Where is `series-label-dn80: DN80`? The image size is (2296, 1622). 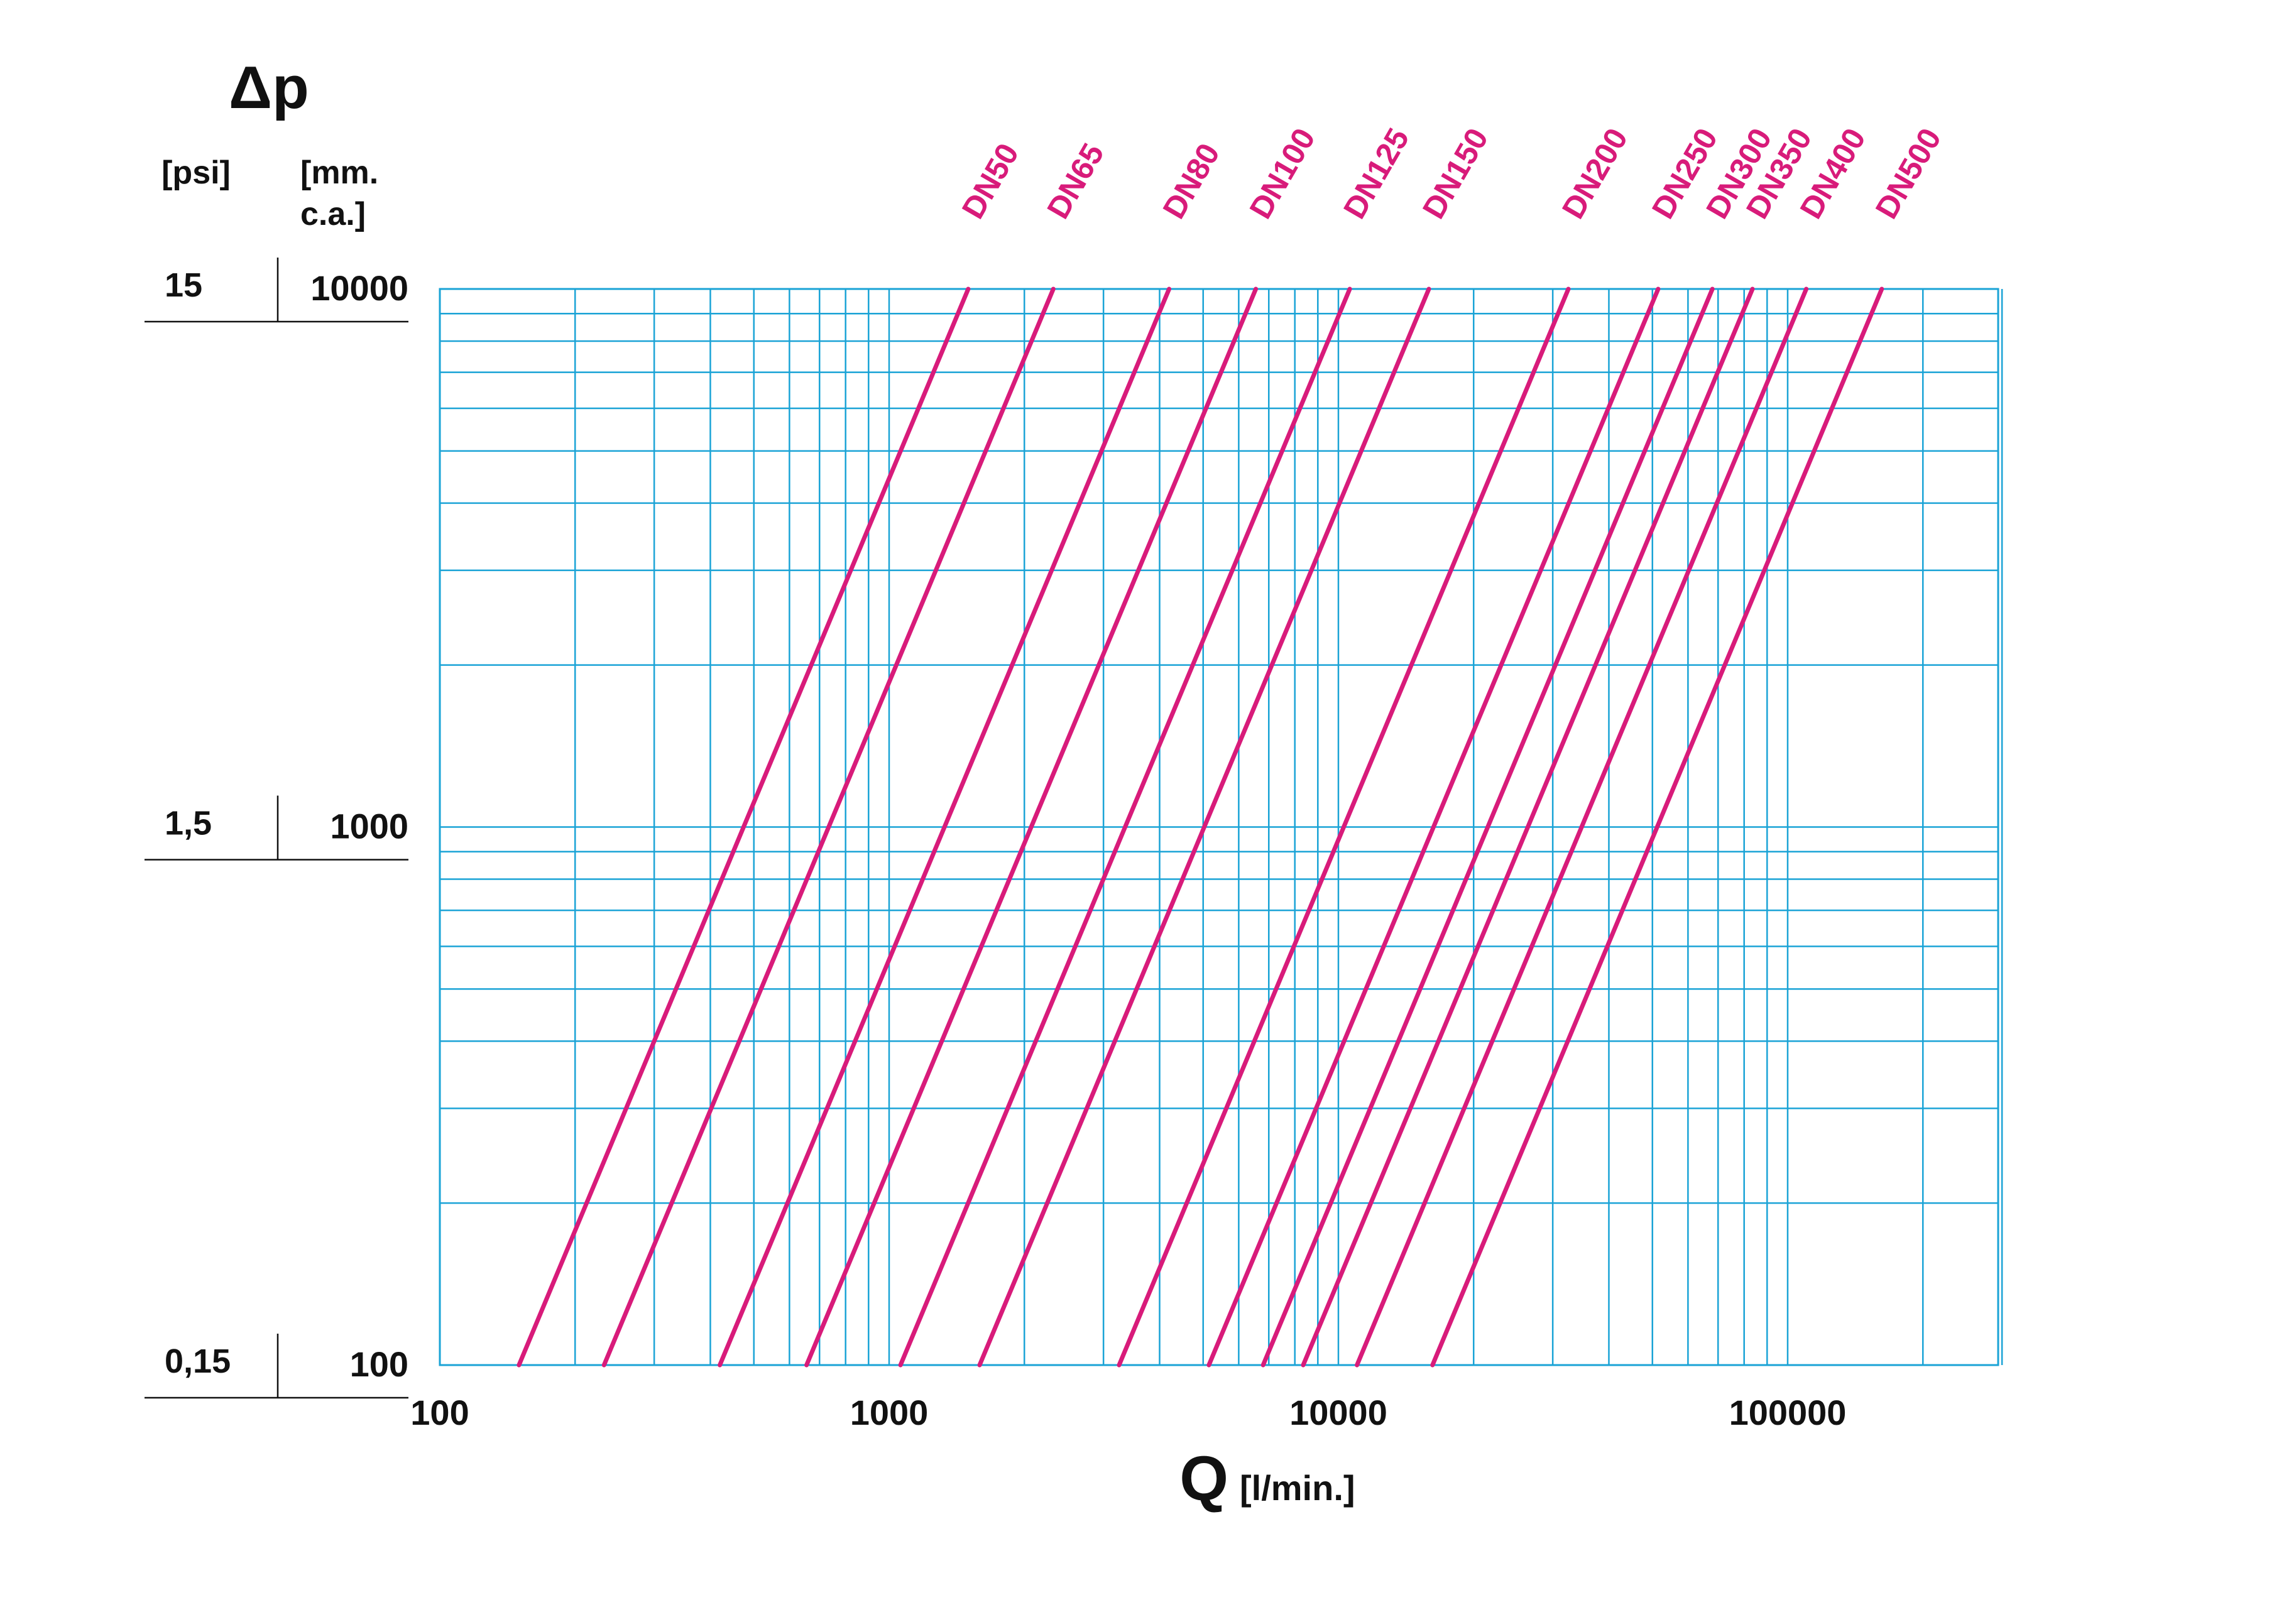
series-label-dn80: DN80 is located at coordinates (1191, 181).